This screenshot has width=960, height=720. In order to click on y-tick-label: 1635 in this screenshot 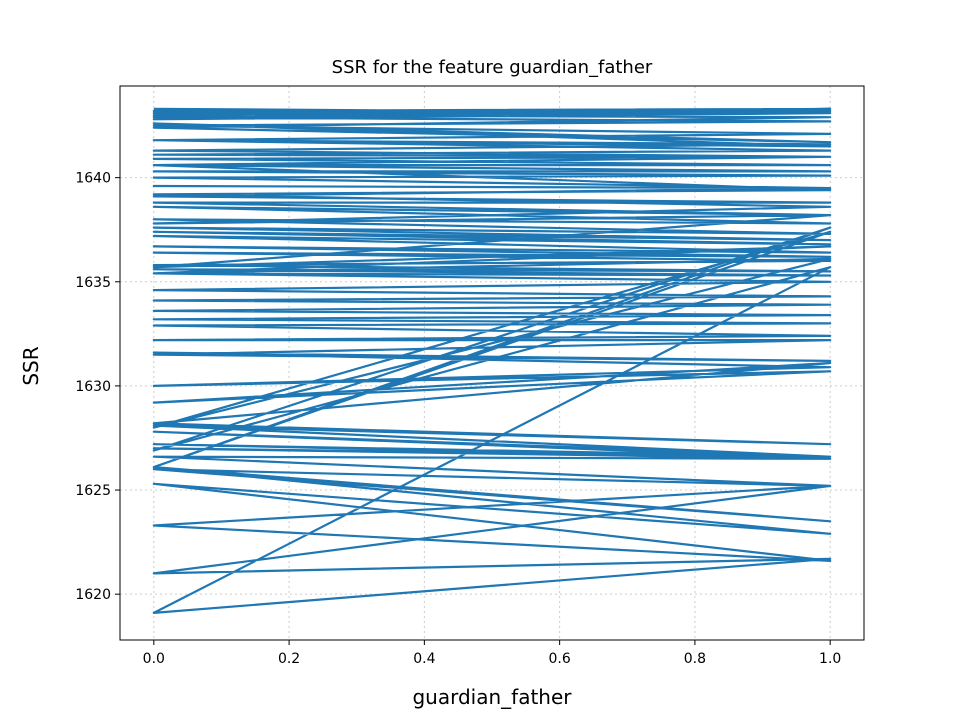, I will do `click(93, 283)`.